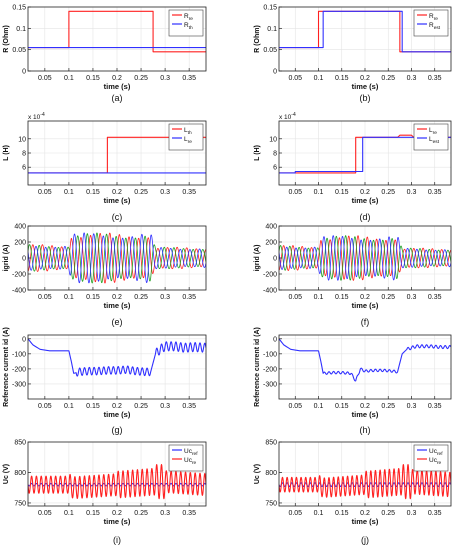 This screenshot has height=550, width=460. I want to click on panel-caption: (j), so click(365, 540).